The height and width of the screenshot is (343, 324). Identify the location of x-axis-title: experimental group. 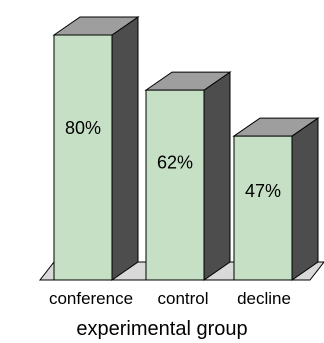
(161, 329).